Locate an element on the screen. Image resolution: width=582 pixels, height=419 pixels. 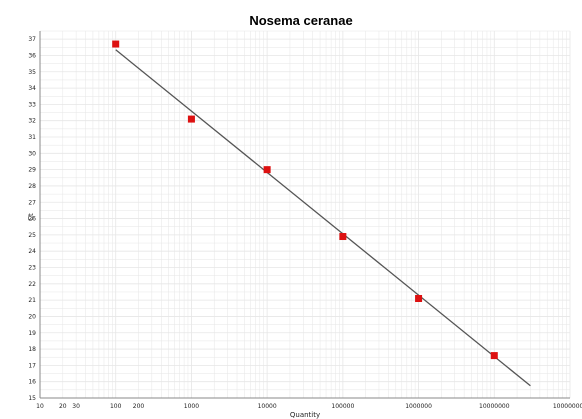
y-tick-label: 24 is located at coordinates (32, 251).